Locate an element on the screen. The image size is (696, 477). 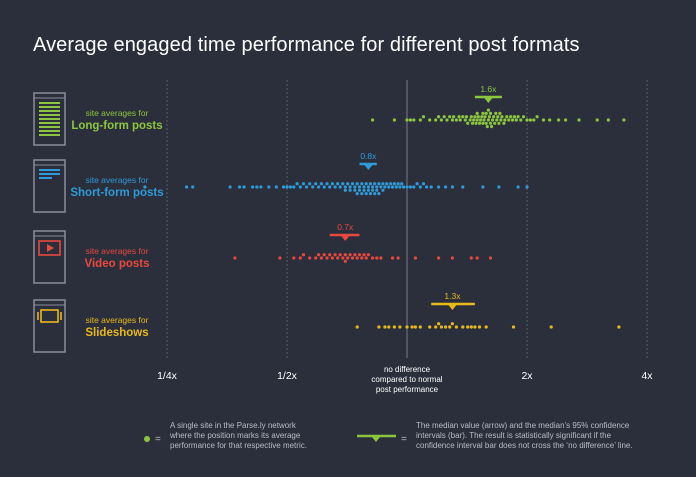
x-tick-label: 4x is located at coordinates (647, 376).